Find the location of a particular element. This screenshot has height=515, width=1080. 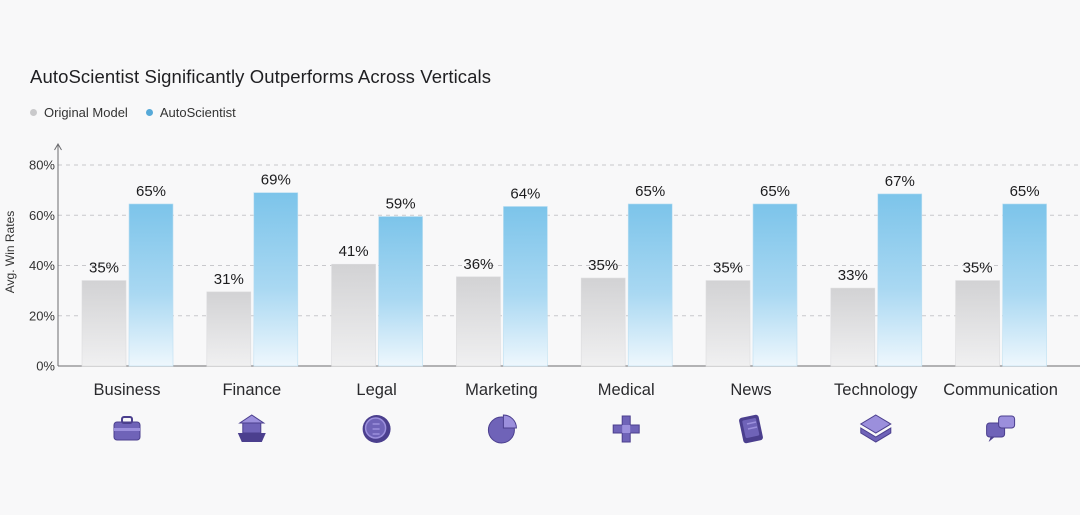

bank-icon is located at coordinates (251, 428).